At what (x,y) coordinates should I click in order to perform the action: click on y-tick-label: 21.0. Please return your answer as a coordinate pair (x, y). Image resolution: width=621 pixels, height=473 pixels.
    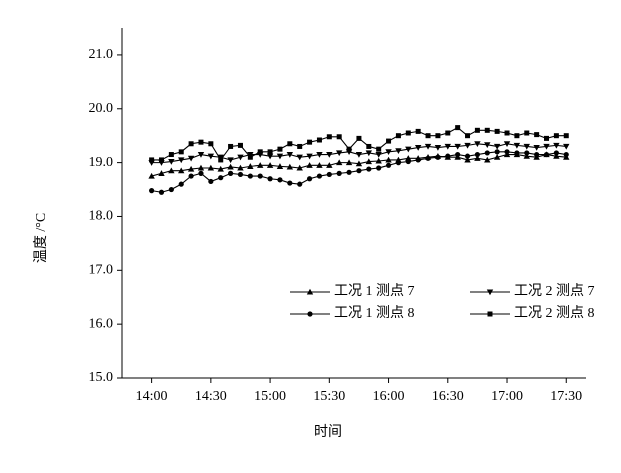
    Looking at the image, I should click on (101, 54).